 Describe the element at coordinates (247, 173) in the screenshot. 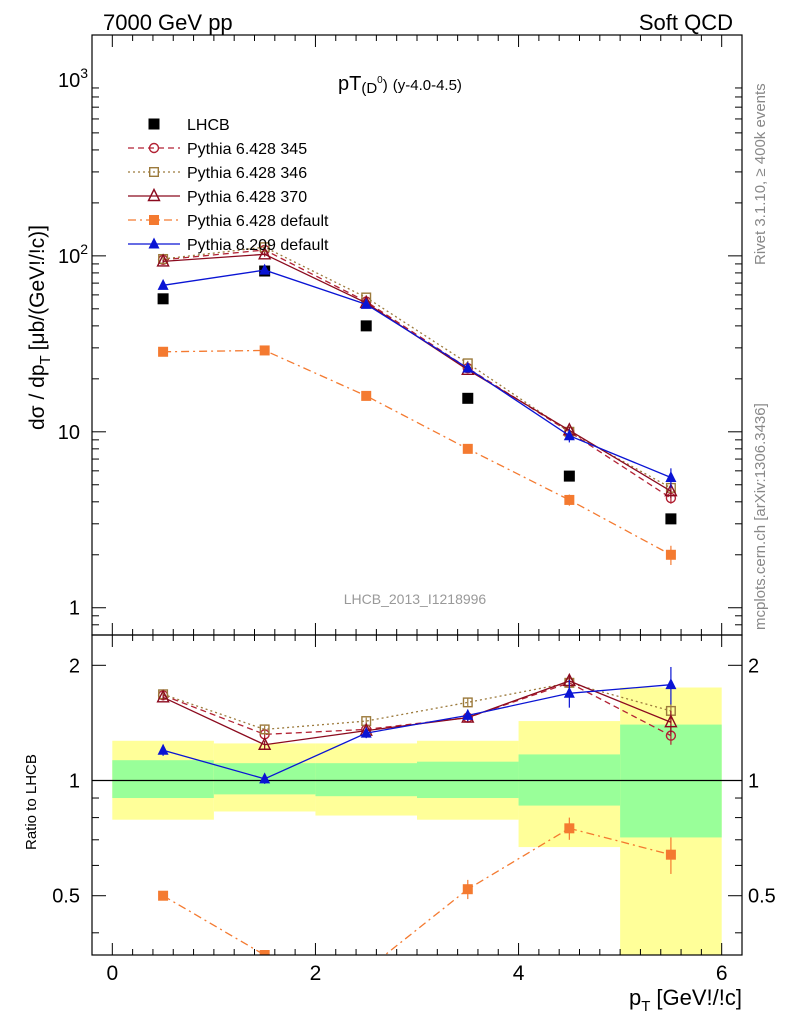

I see `legend-label-2: Pythia 6.428 346` at that location.